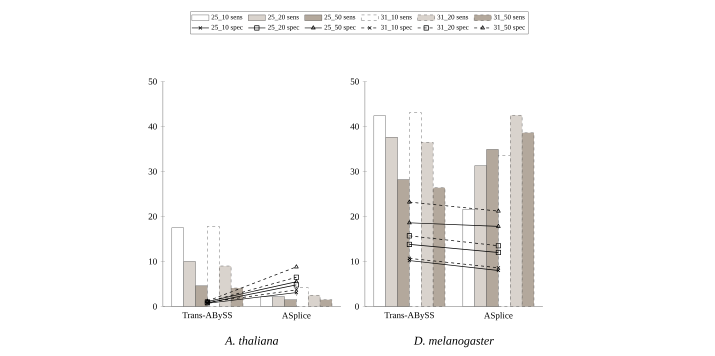  I want to click on x-axis-title: D. melanogaster, so click(454, 342).